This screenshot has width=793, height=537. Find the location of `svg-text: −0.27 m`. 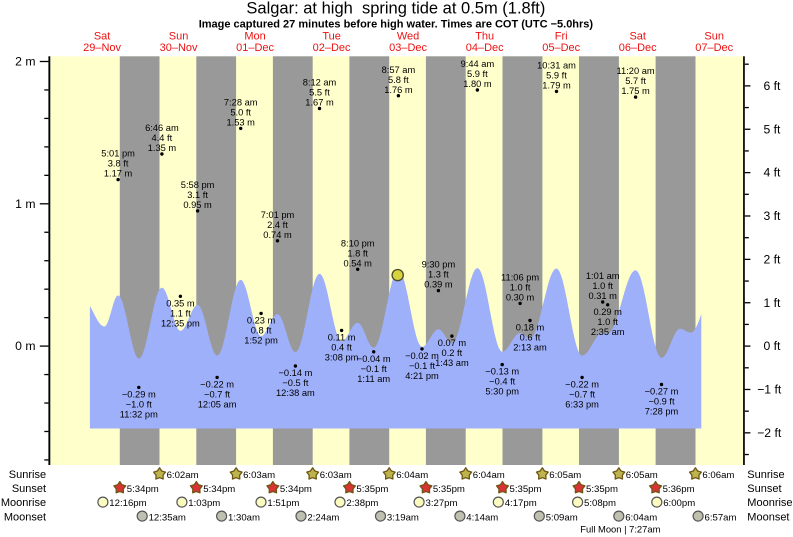

svg-text: −0.27 m is located at coordinates (662, 392).